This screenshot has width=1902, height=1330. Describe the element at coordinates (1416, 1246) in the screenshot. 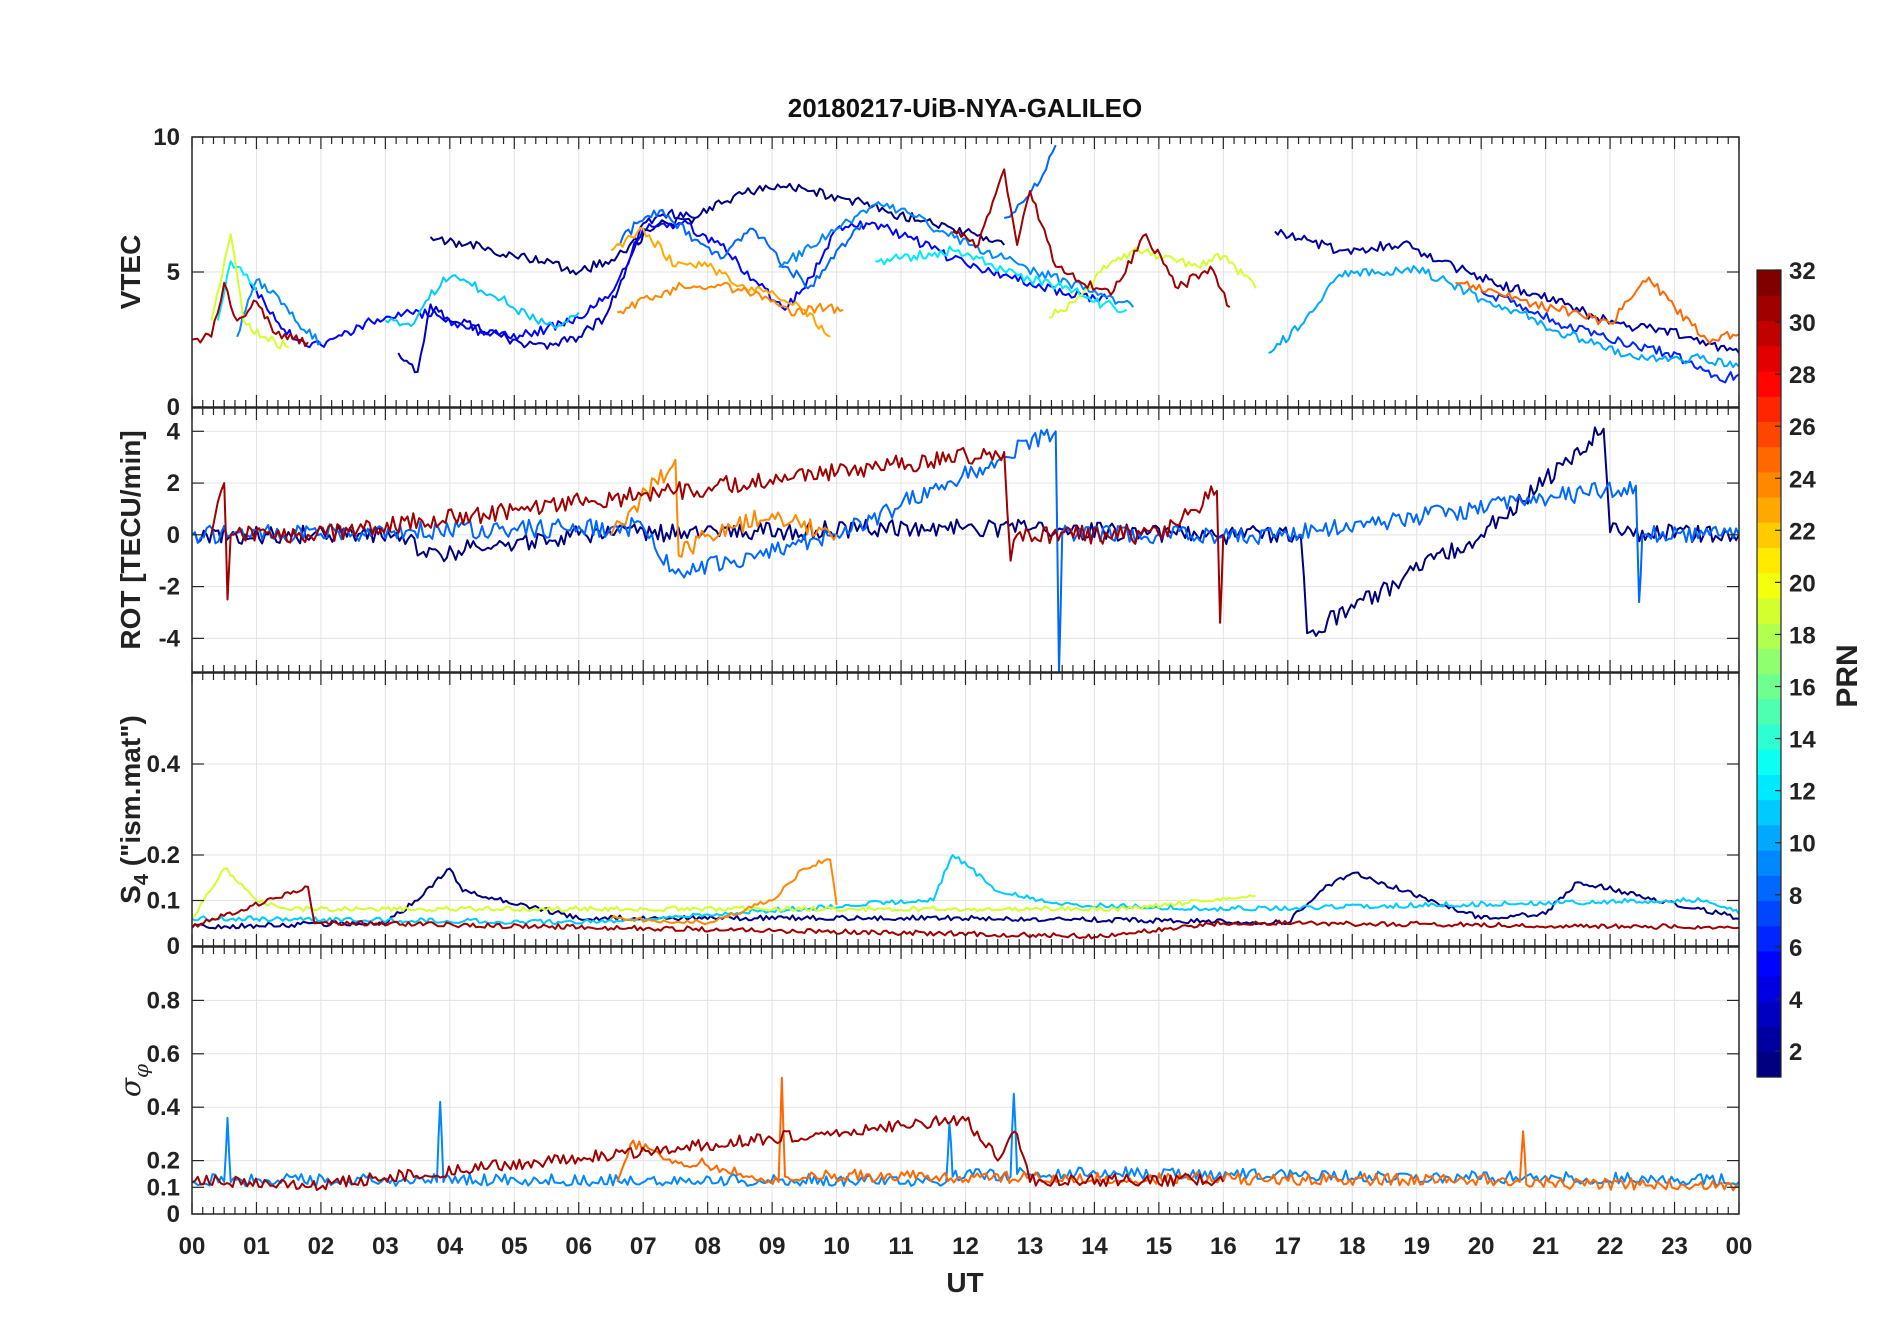

I see `x-tick-label: 19` at that location.